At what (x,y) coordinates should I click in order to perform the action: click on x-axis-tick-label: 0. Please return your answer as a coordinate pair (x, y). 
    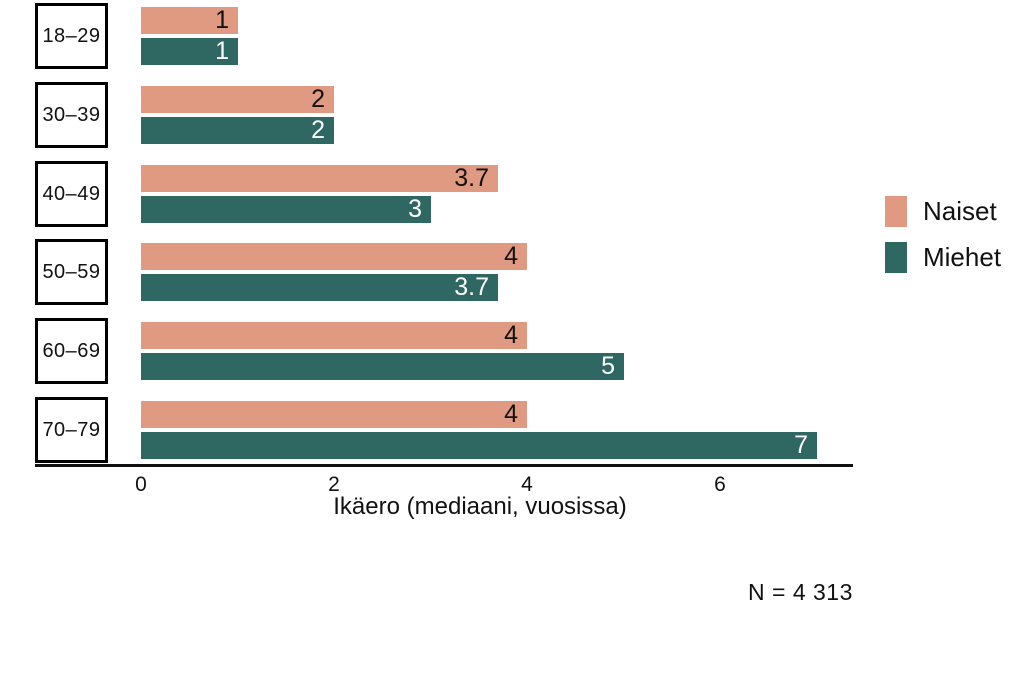
    Looking at the image, I should click on (141, 484).